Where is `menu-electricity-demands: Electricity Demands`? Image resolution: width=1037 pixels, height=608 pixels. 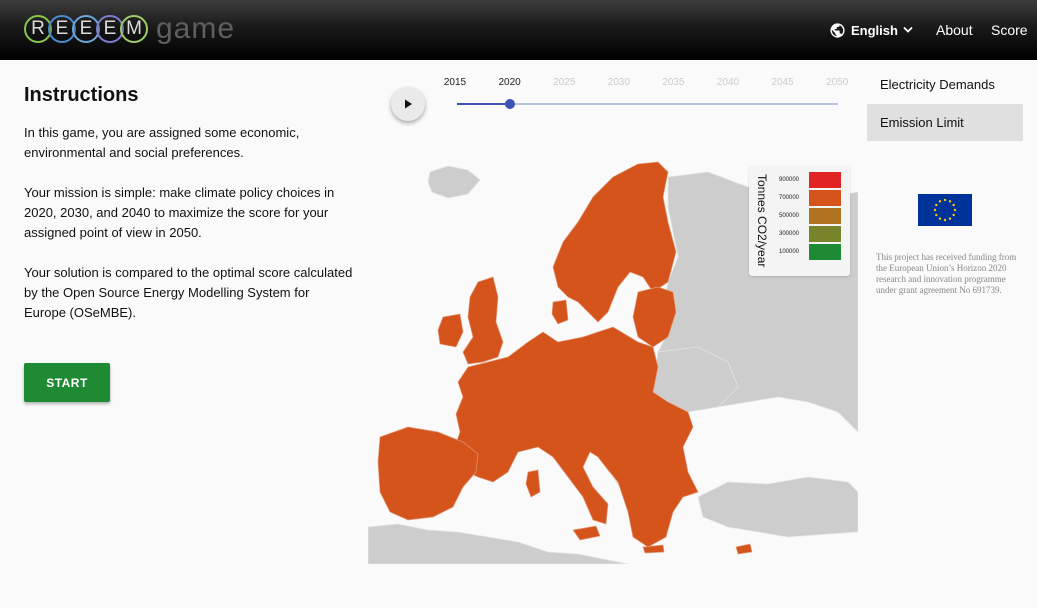 menu-electricity-demands: Electricity Demands is located at coordinates (937, 84).